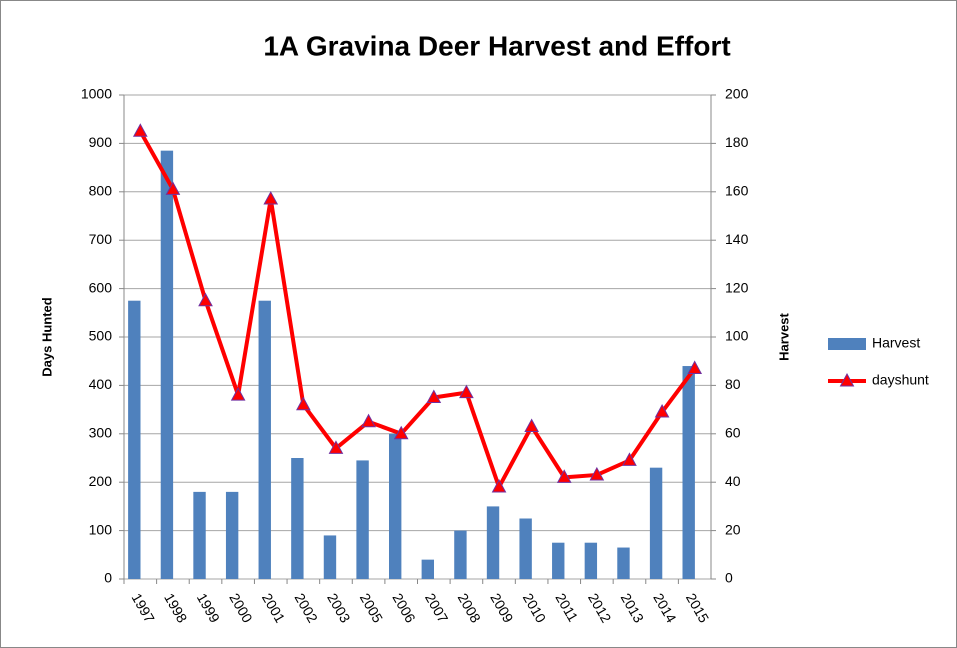 Image resolution: width=957 pixels, height=648 pixels. Describe the element at coordinates (101, 481) in the screenshot. I see `y-tick-label: 200` at that location.